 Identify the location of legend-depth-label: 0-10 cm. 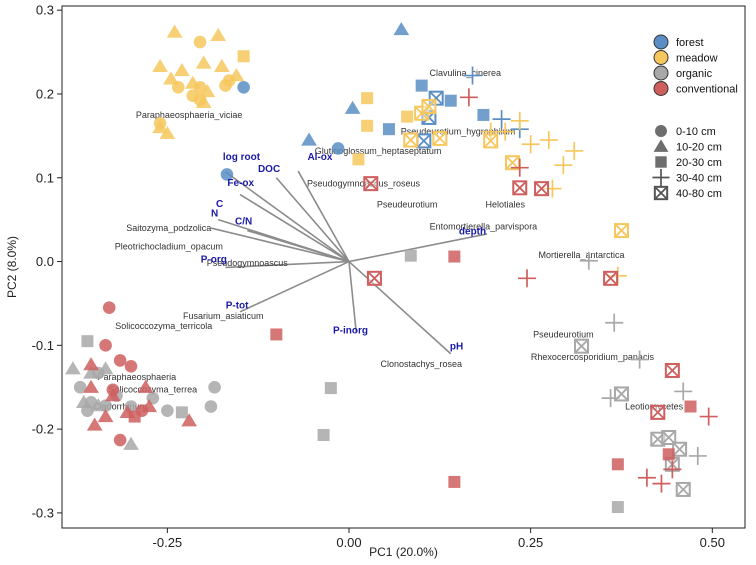
(696, 132).